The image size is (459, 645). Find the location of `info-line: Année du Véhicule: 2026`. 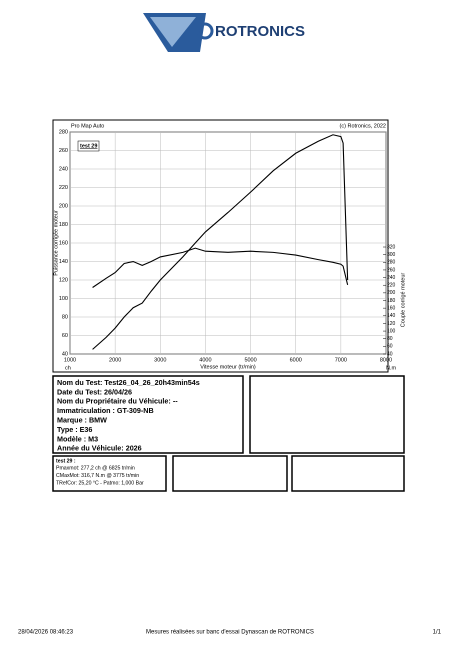

info-line: Année du Véhicule: 2026 is located at coordinates (99, 448).